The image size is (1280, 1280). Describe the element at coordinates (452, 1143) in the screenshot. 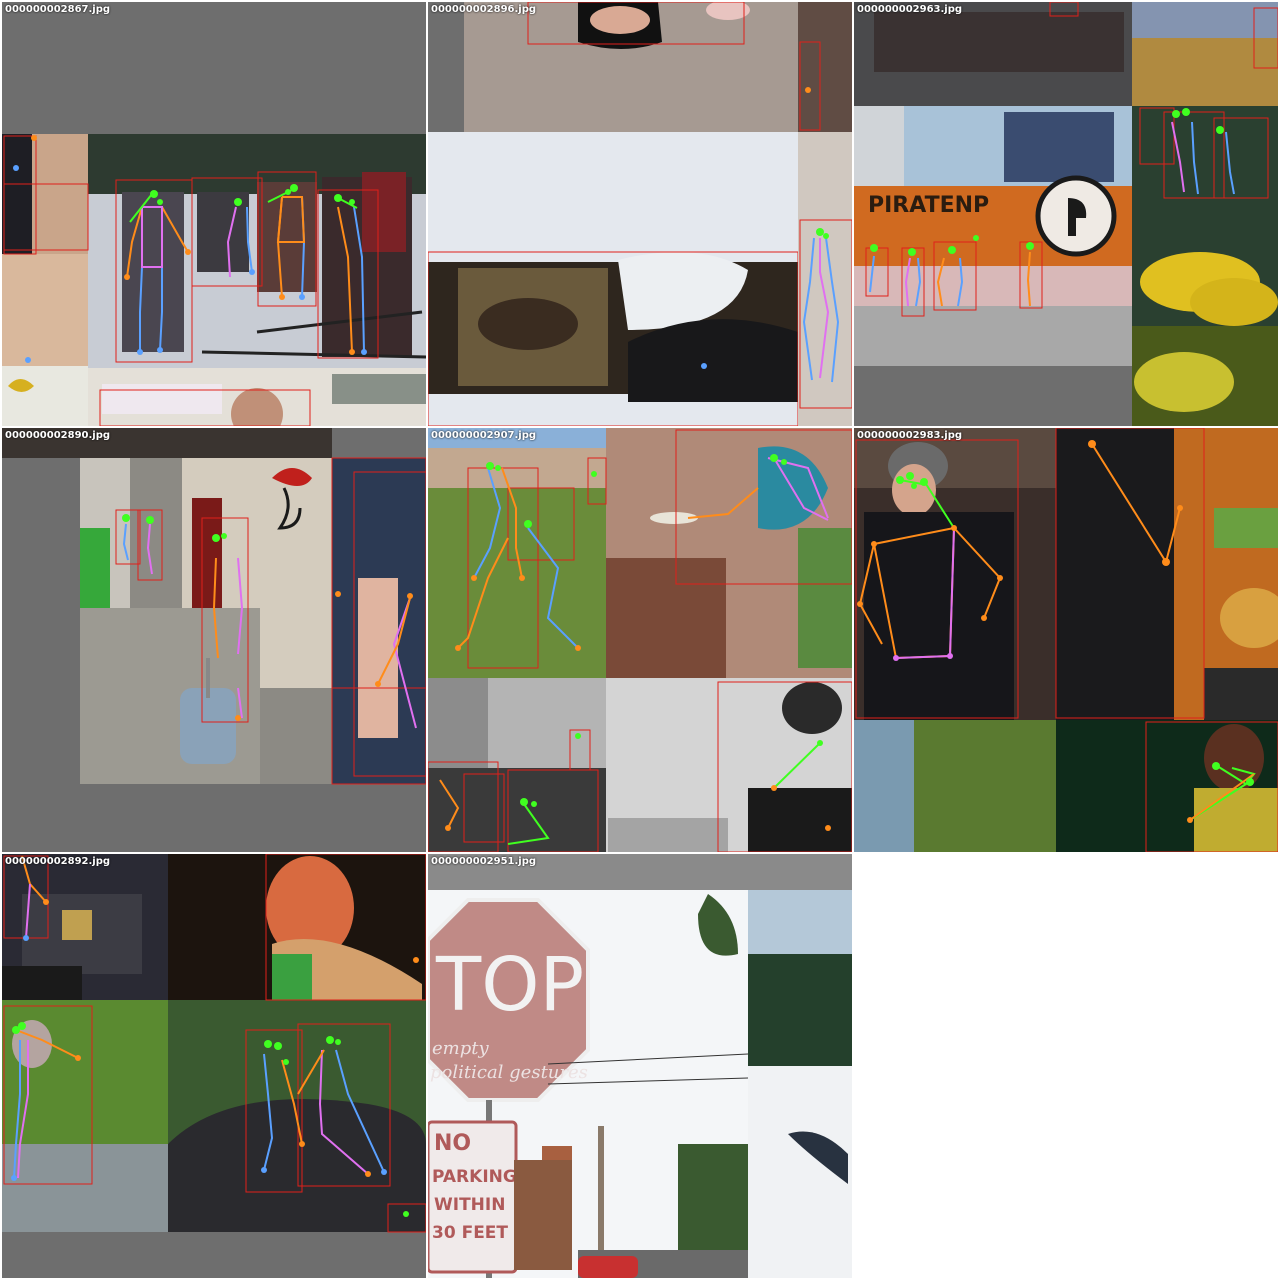

I see `no-text: NO` at that location.